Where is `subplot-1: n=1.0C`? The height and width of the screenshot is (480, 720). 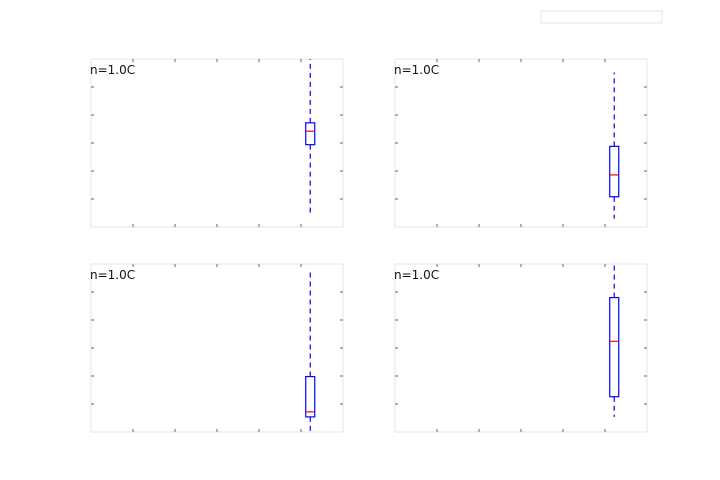
subplot-1: n=1.0C is located at coordinates (217, 143).